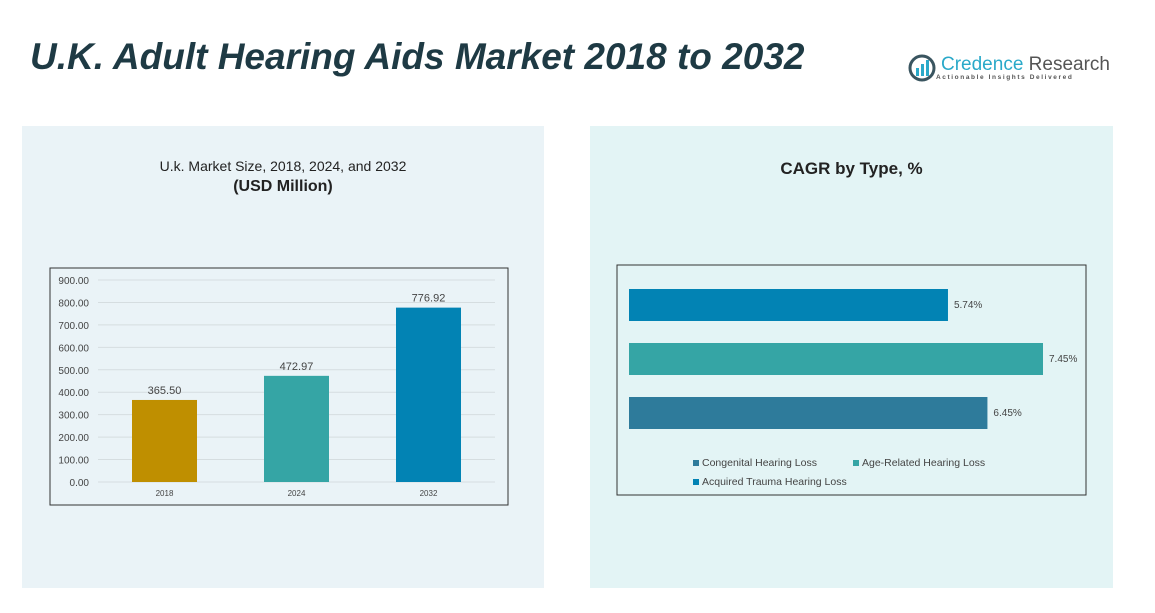 This screenshot has width=1155, height=613. Describe the element at coordinates (922, 68) in the screenshot. I see `logo-icon` at that location.